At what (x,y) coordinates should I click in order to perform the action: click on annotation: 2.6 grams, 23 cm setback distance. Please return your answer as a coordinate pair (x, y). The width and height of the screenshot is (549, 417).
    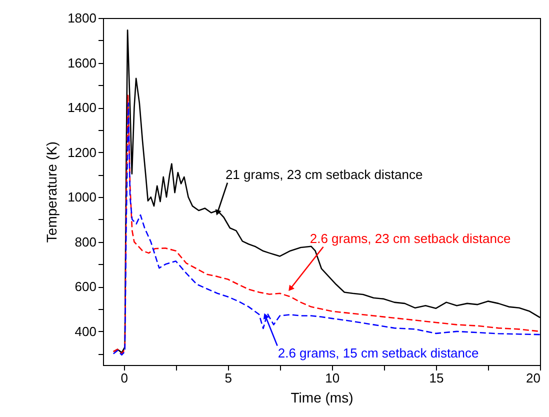
    Looking at the image, I should click on (410, 238).